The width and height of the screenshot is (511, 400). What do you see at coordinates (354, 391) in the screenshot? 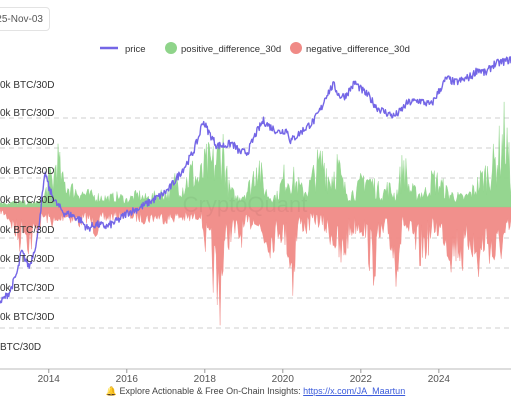
I see `footer-link: https://x.com/JA_Maartun` at bounding box center [354, 391].